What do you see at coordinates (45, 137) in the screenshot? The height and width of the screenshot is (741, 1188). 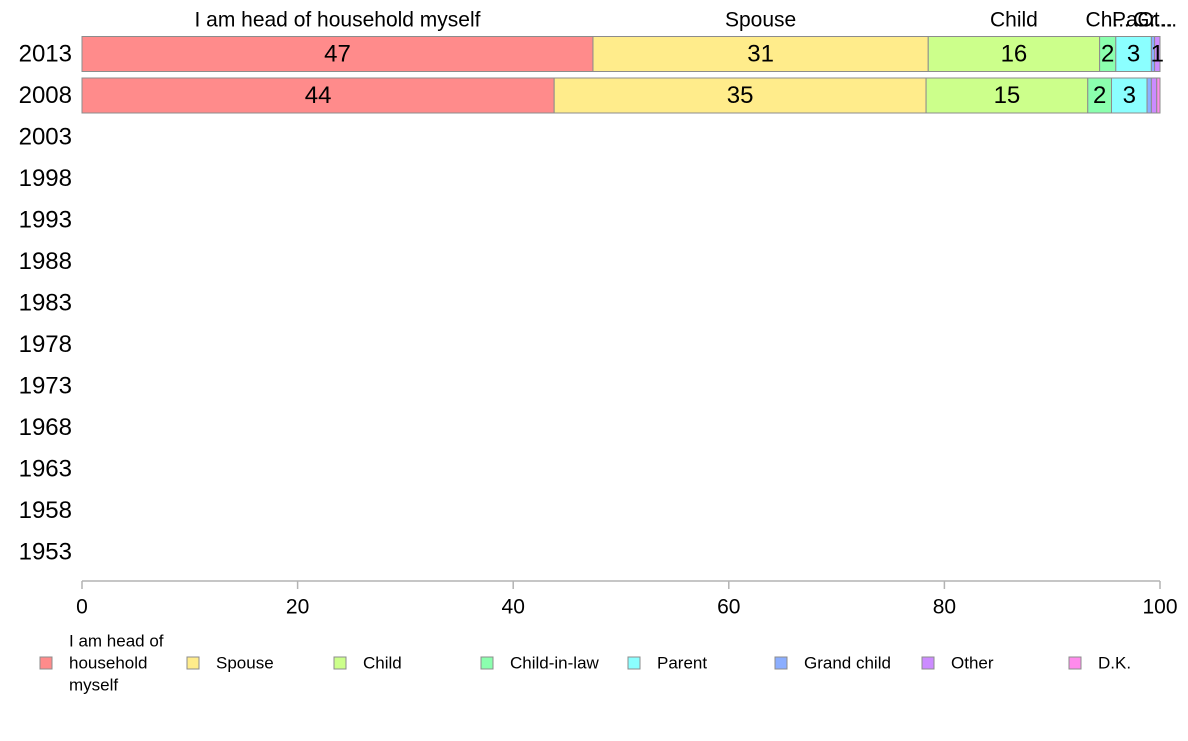 I see `y-category-label: 2003` at bounding box center [45, 137].